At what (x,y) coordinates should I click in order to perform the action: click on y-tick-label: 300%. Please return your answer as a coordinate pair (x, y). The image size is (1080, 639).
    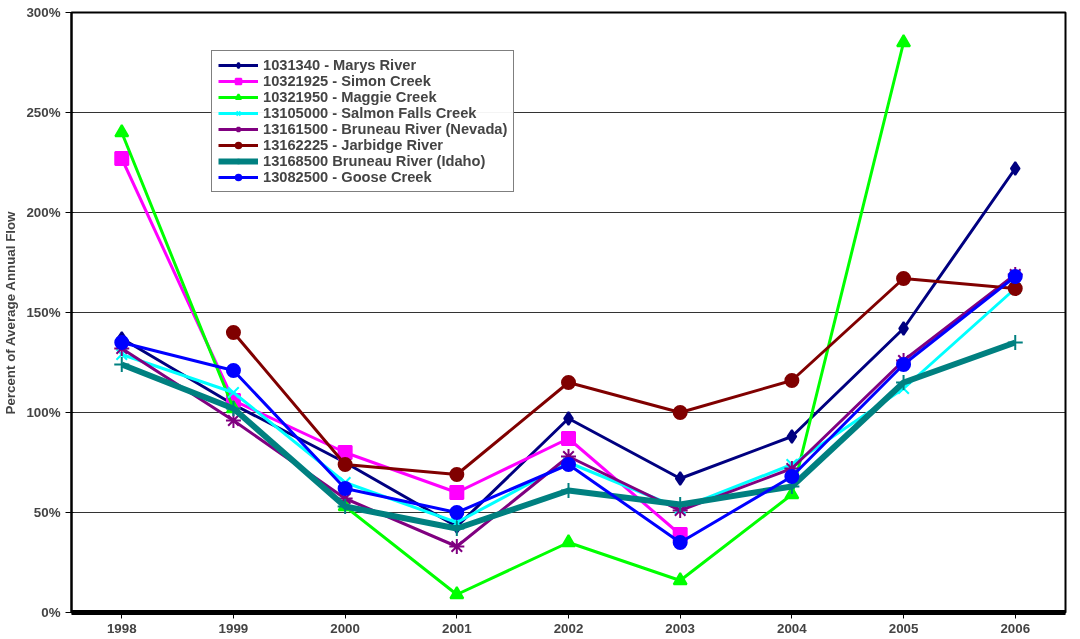
    Looking at the image, I should click on (43, 12).